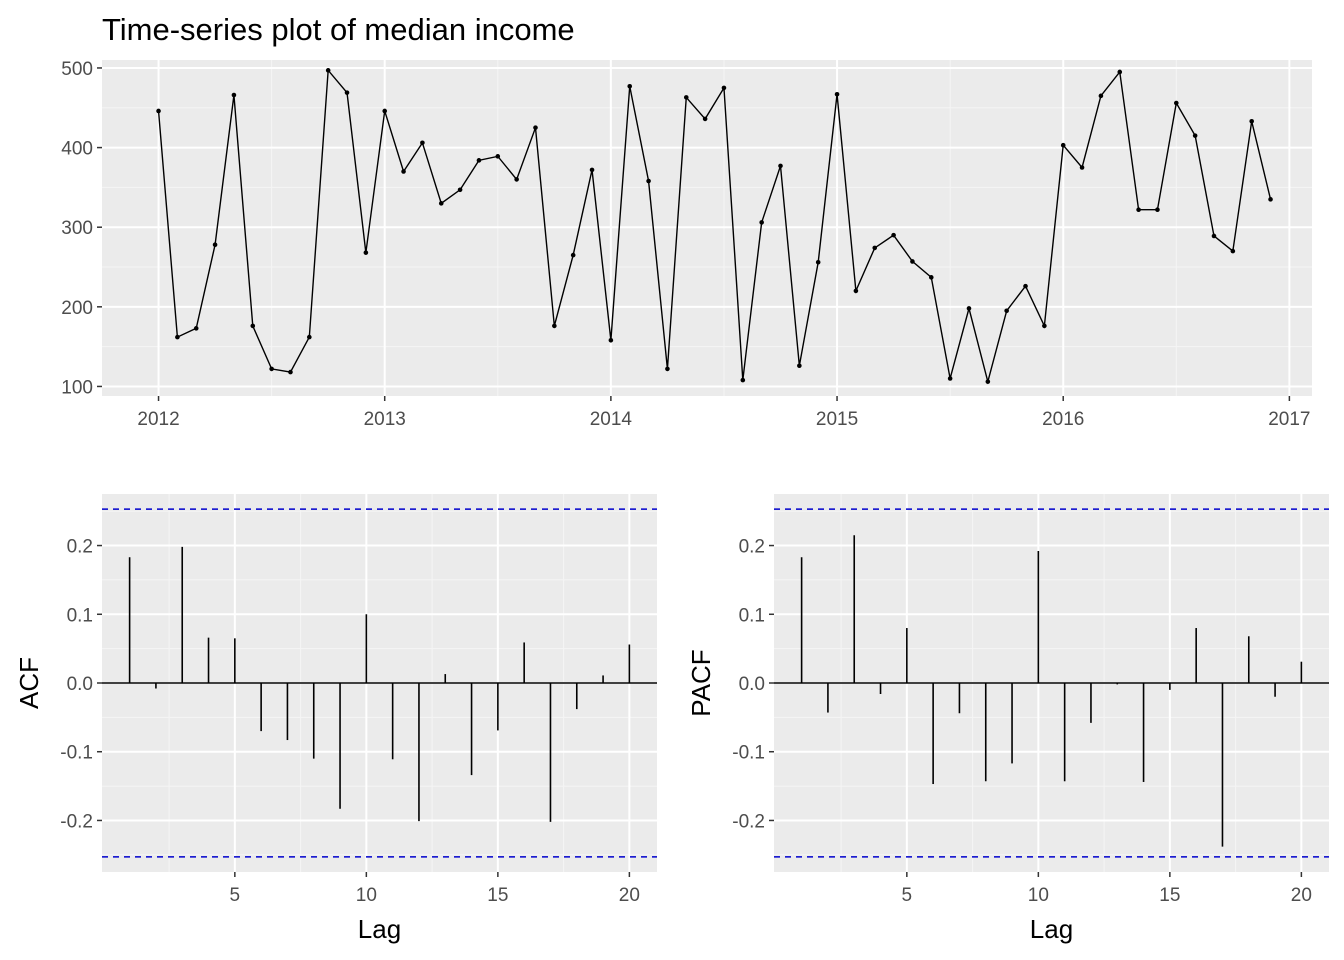 This screenshot has width=1344, height=960. I want to click on y-tick-label: 400, so click(77, 149).